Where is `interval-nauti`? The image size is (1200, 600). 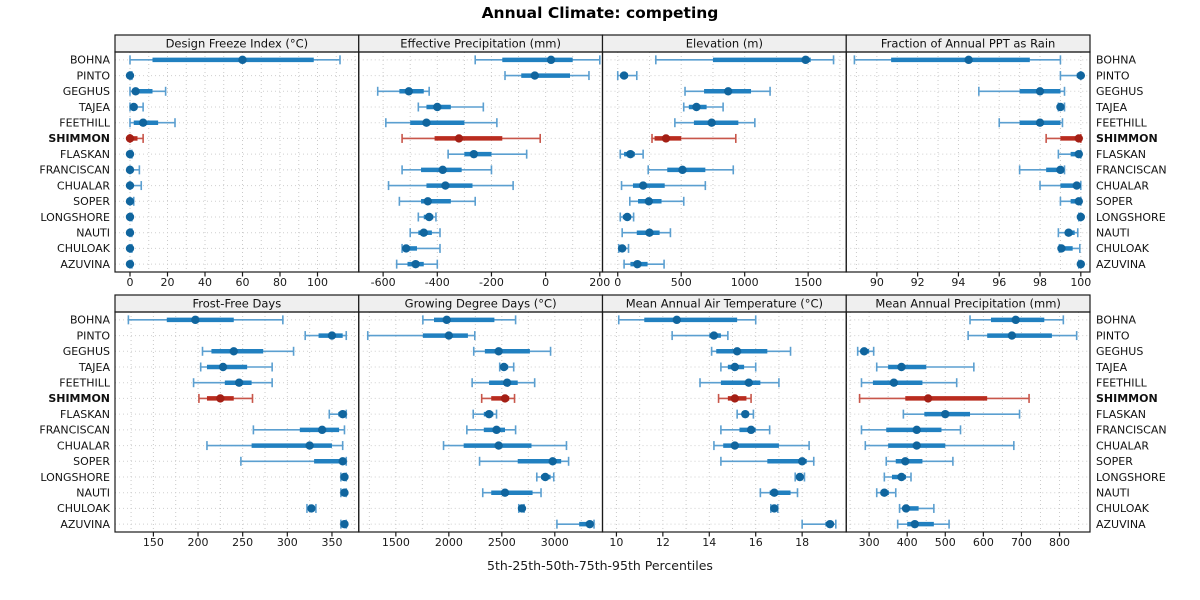 interval-nauti is located at coordinates (779, 493).